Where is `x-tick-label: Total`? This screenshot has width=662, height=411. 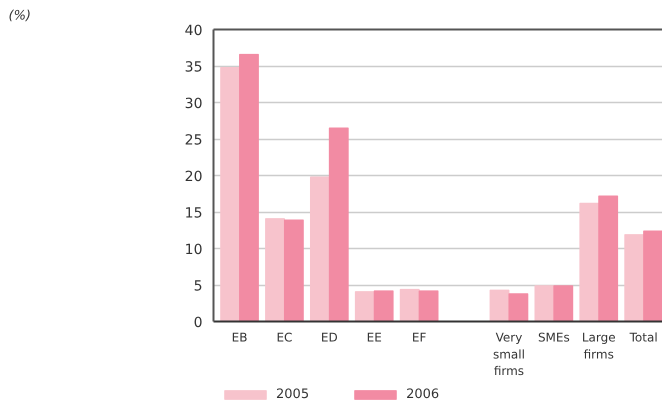
x-tick-label: Total is located at coordinates (643, 337).